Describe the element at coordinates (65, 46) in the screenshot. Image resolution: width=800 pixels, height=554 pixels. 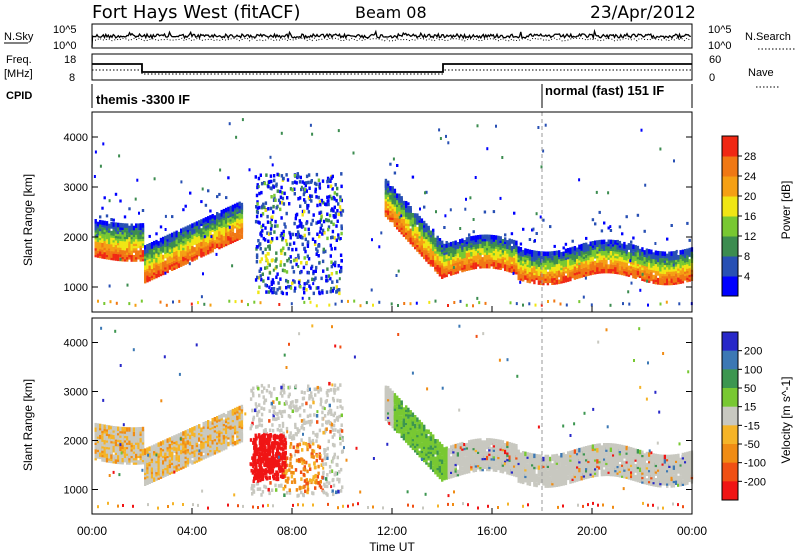
I see `nsky-bottom: 10^0` at that location.